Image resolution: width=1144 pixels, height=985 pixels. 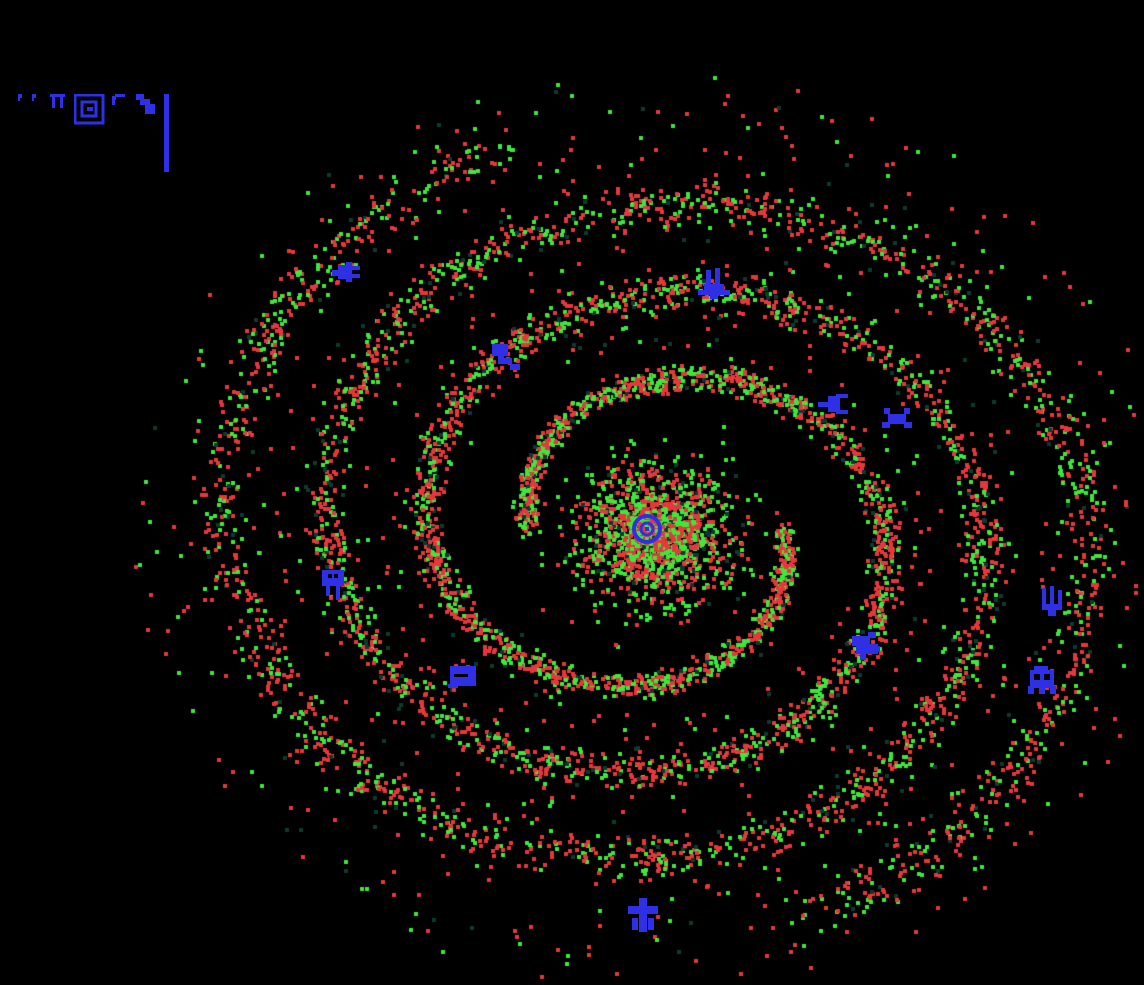 What do you see at coordinates (643, 916) in the screenshot?
I see `cross-icon` at bounding box center [643, 916].